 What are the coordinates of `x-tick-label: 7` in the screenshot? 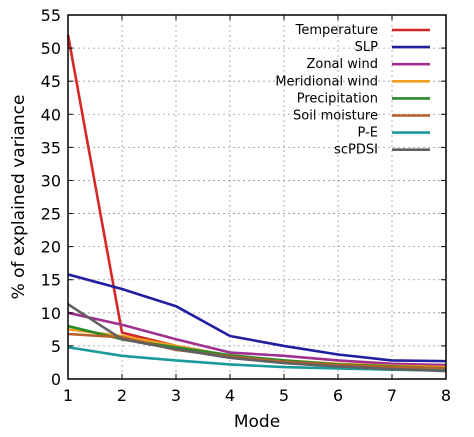 It's located at (392, 395).